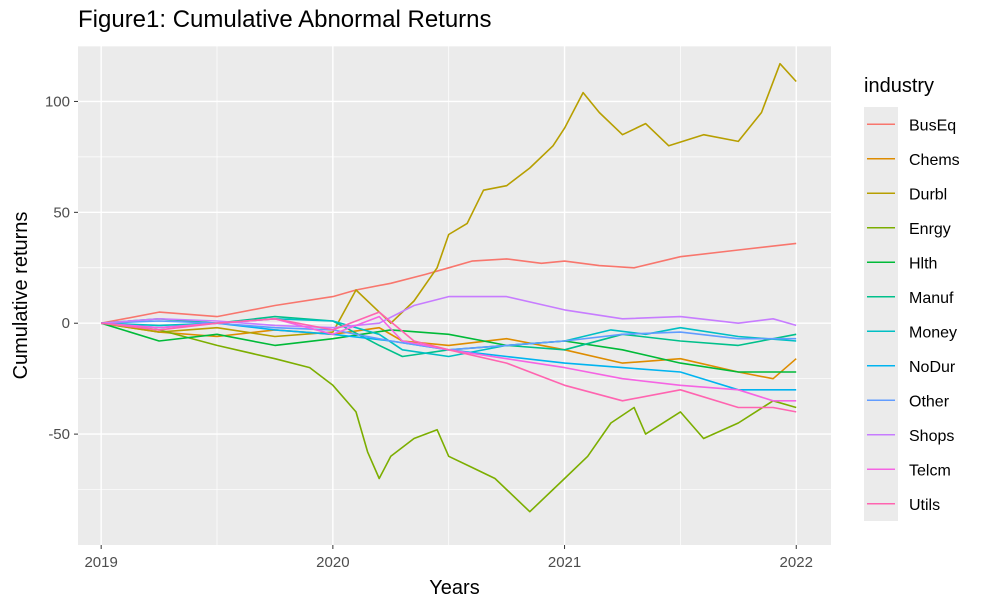 The image size is (988, 610). I want to click on y-tick-label: 0, so click(66, 323).